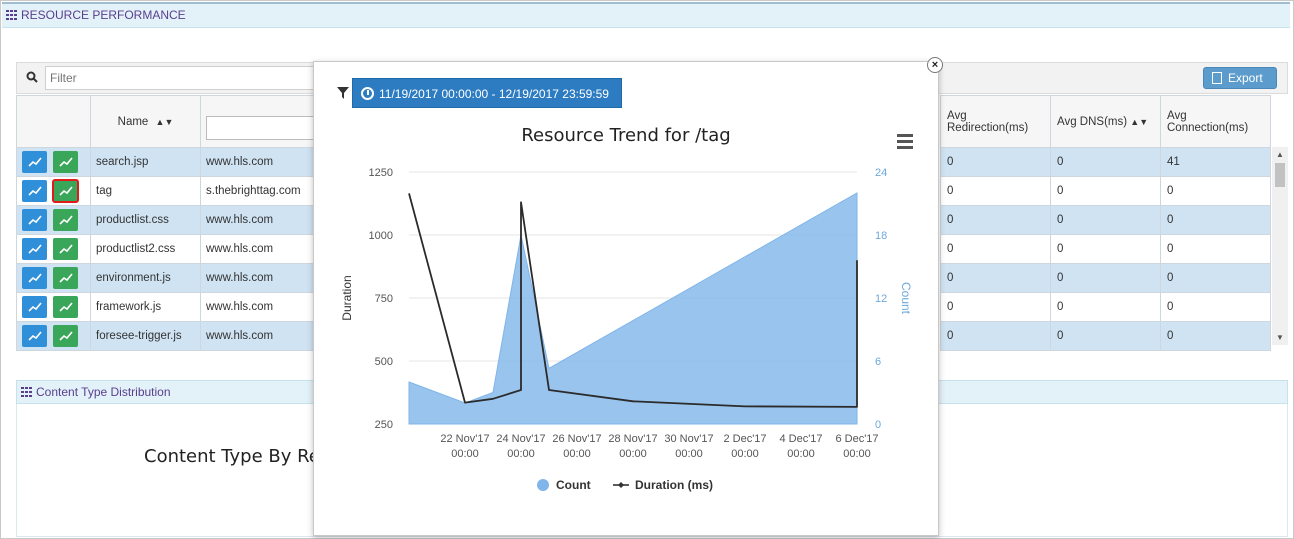 This screenshot has width=1294, height=539. I want to click on resource-name: framework.js, so click(145, 307).